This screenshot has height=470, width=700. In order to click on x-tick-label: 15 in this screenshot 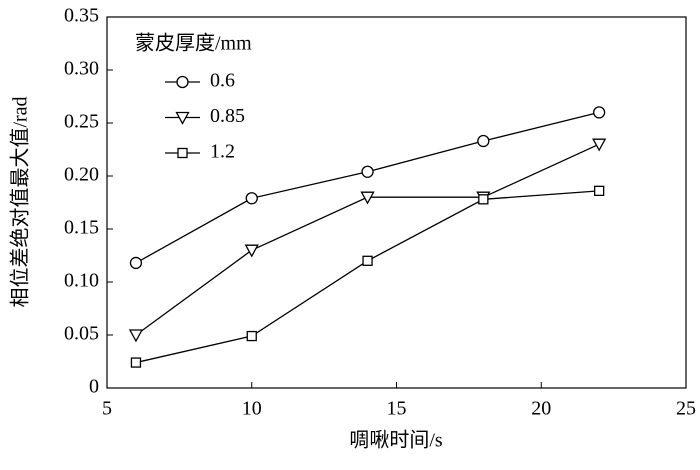, I will do `click(397, 409)`.